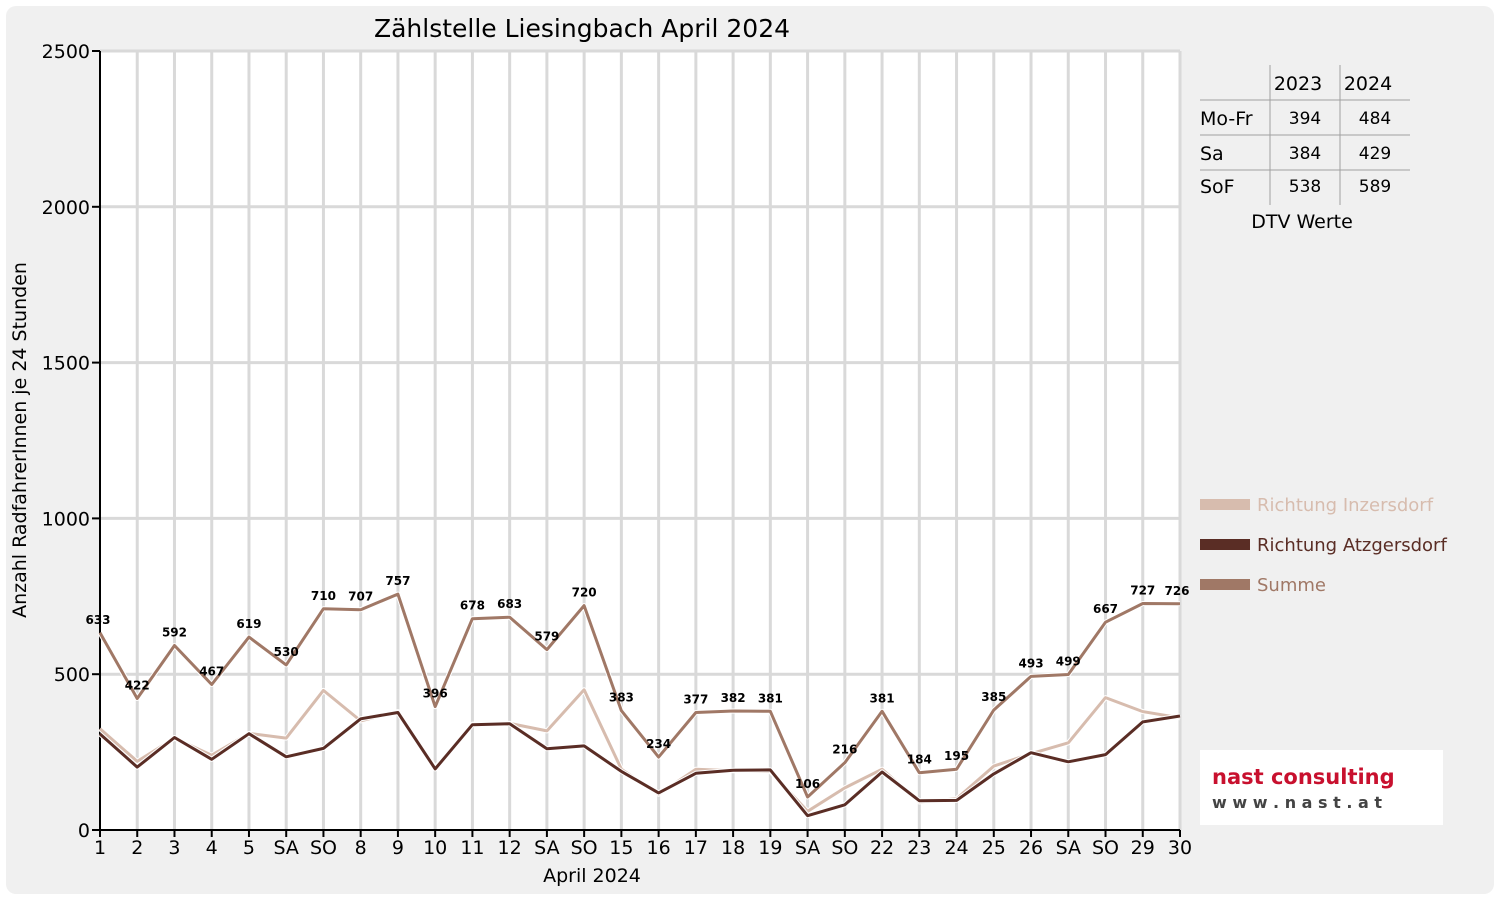 Image resolution: width=1500 pixels, height=900 pixels. What do you see at coordinates (66, 52) in the screenshot?
I see `y-tick-label: 2500` at bounding box center [66, 52].